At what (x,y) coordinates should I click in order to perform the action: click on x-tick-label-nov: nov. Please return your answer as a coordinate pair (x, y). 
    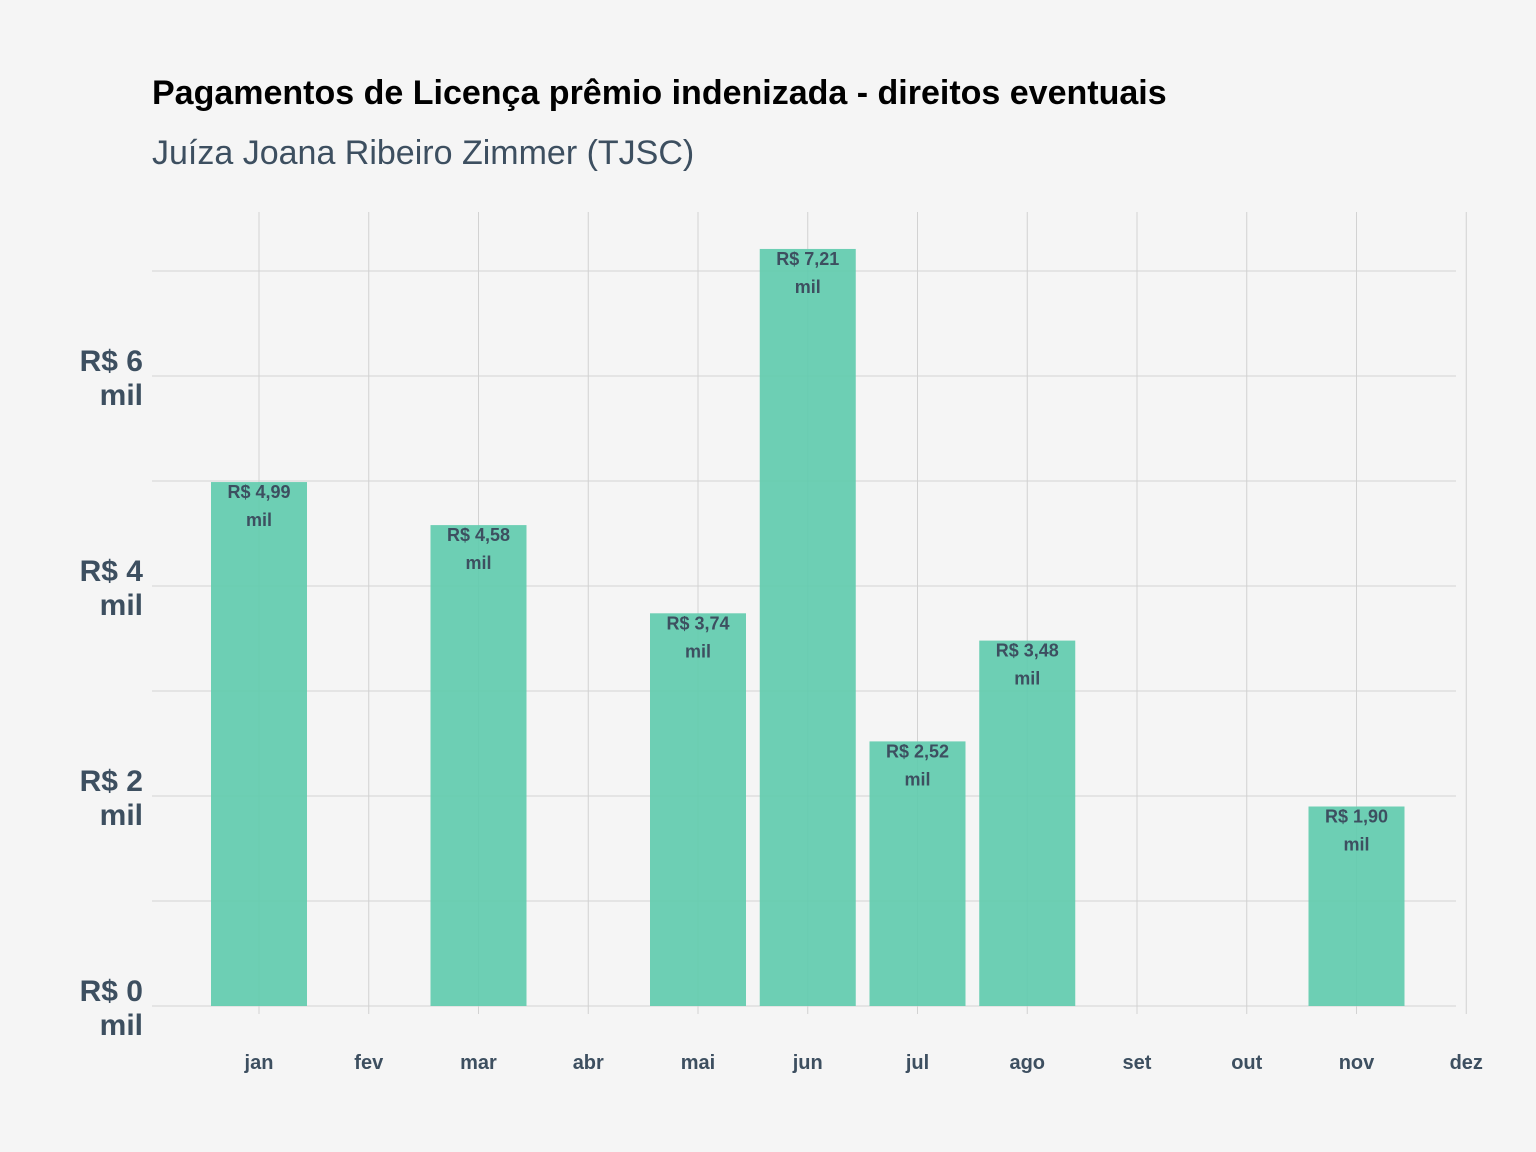
    Looking at the image, I should click on (1357, 1063).